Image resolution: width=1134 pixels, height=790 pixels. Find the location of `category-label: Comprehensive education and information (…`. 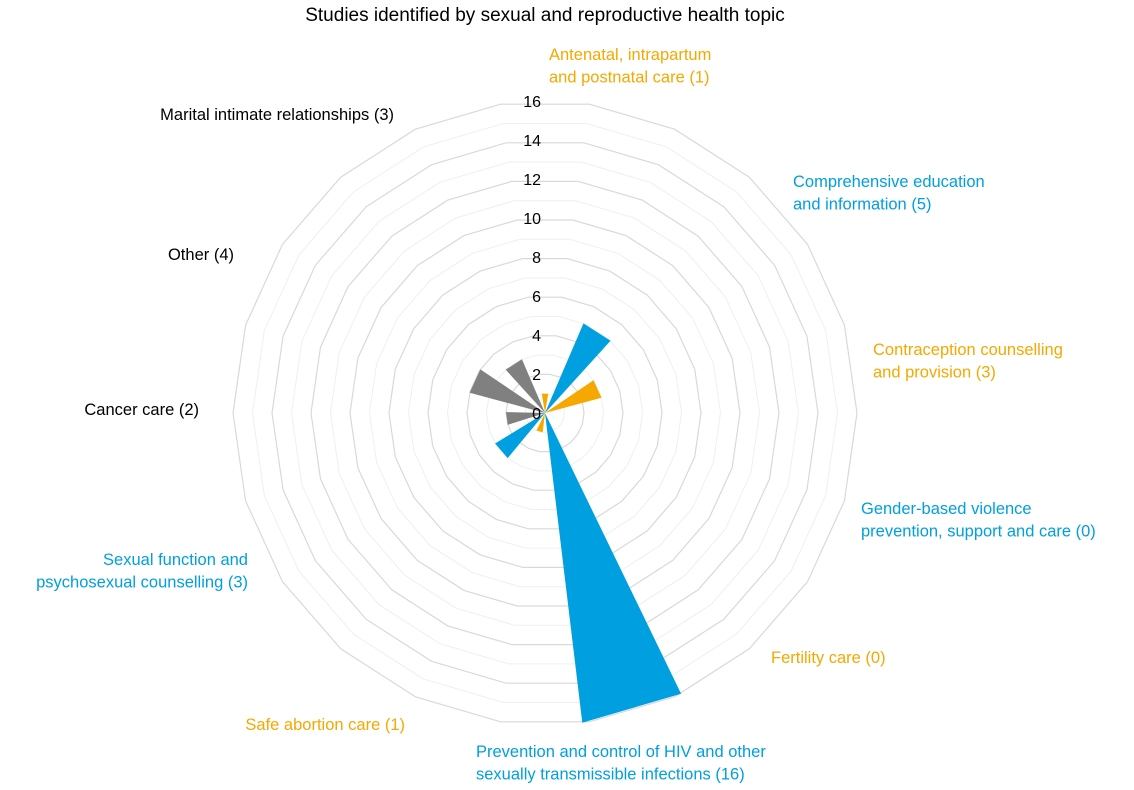

category-label: Comprehensive education and information (… is located at coordinates (889, 193).